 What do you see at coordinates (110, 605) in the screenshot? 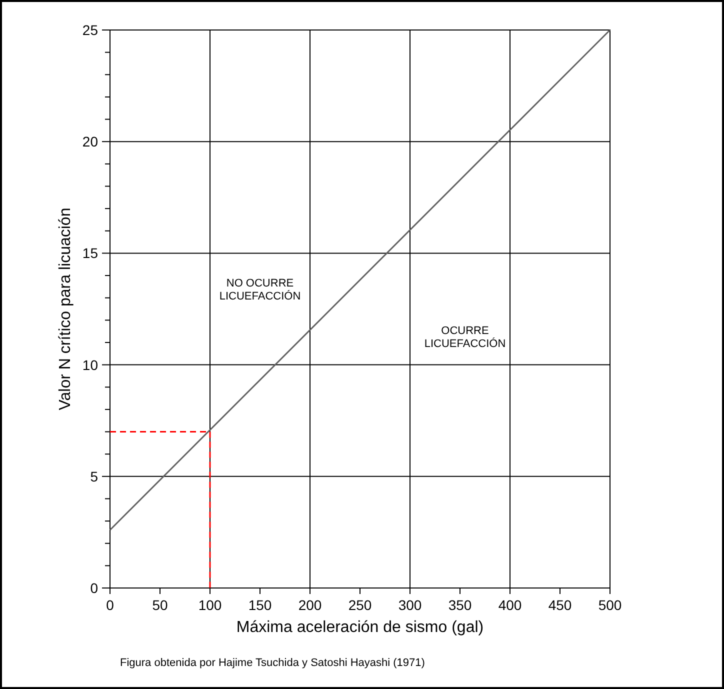
I see `x-tick-label: 0` at bounding box center [110, 605].